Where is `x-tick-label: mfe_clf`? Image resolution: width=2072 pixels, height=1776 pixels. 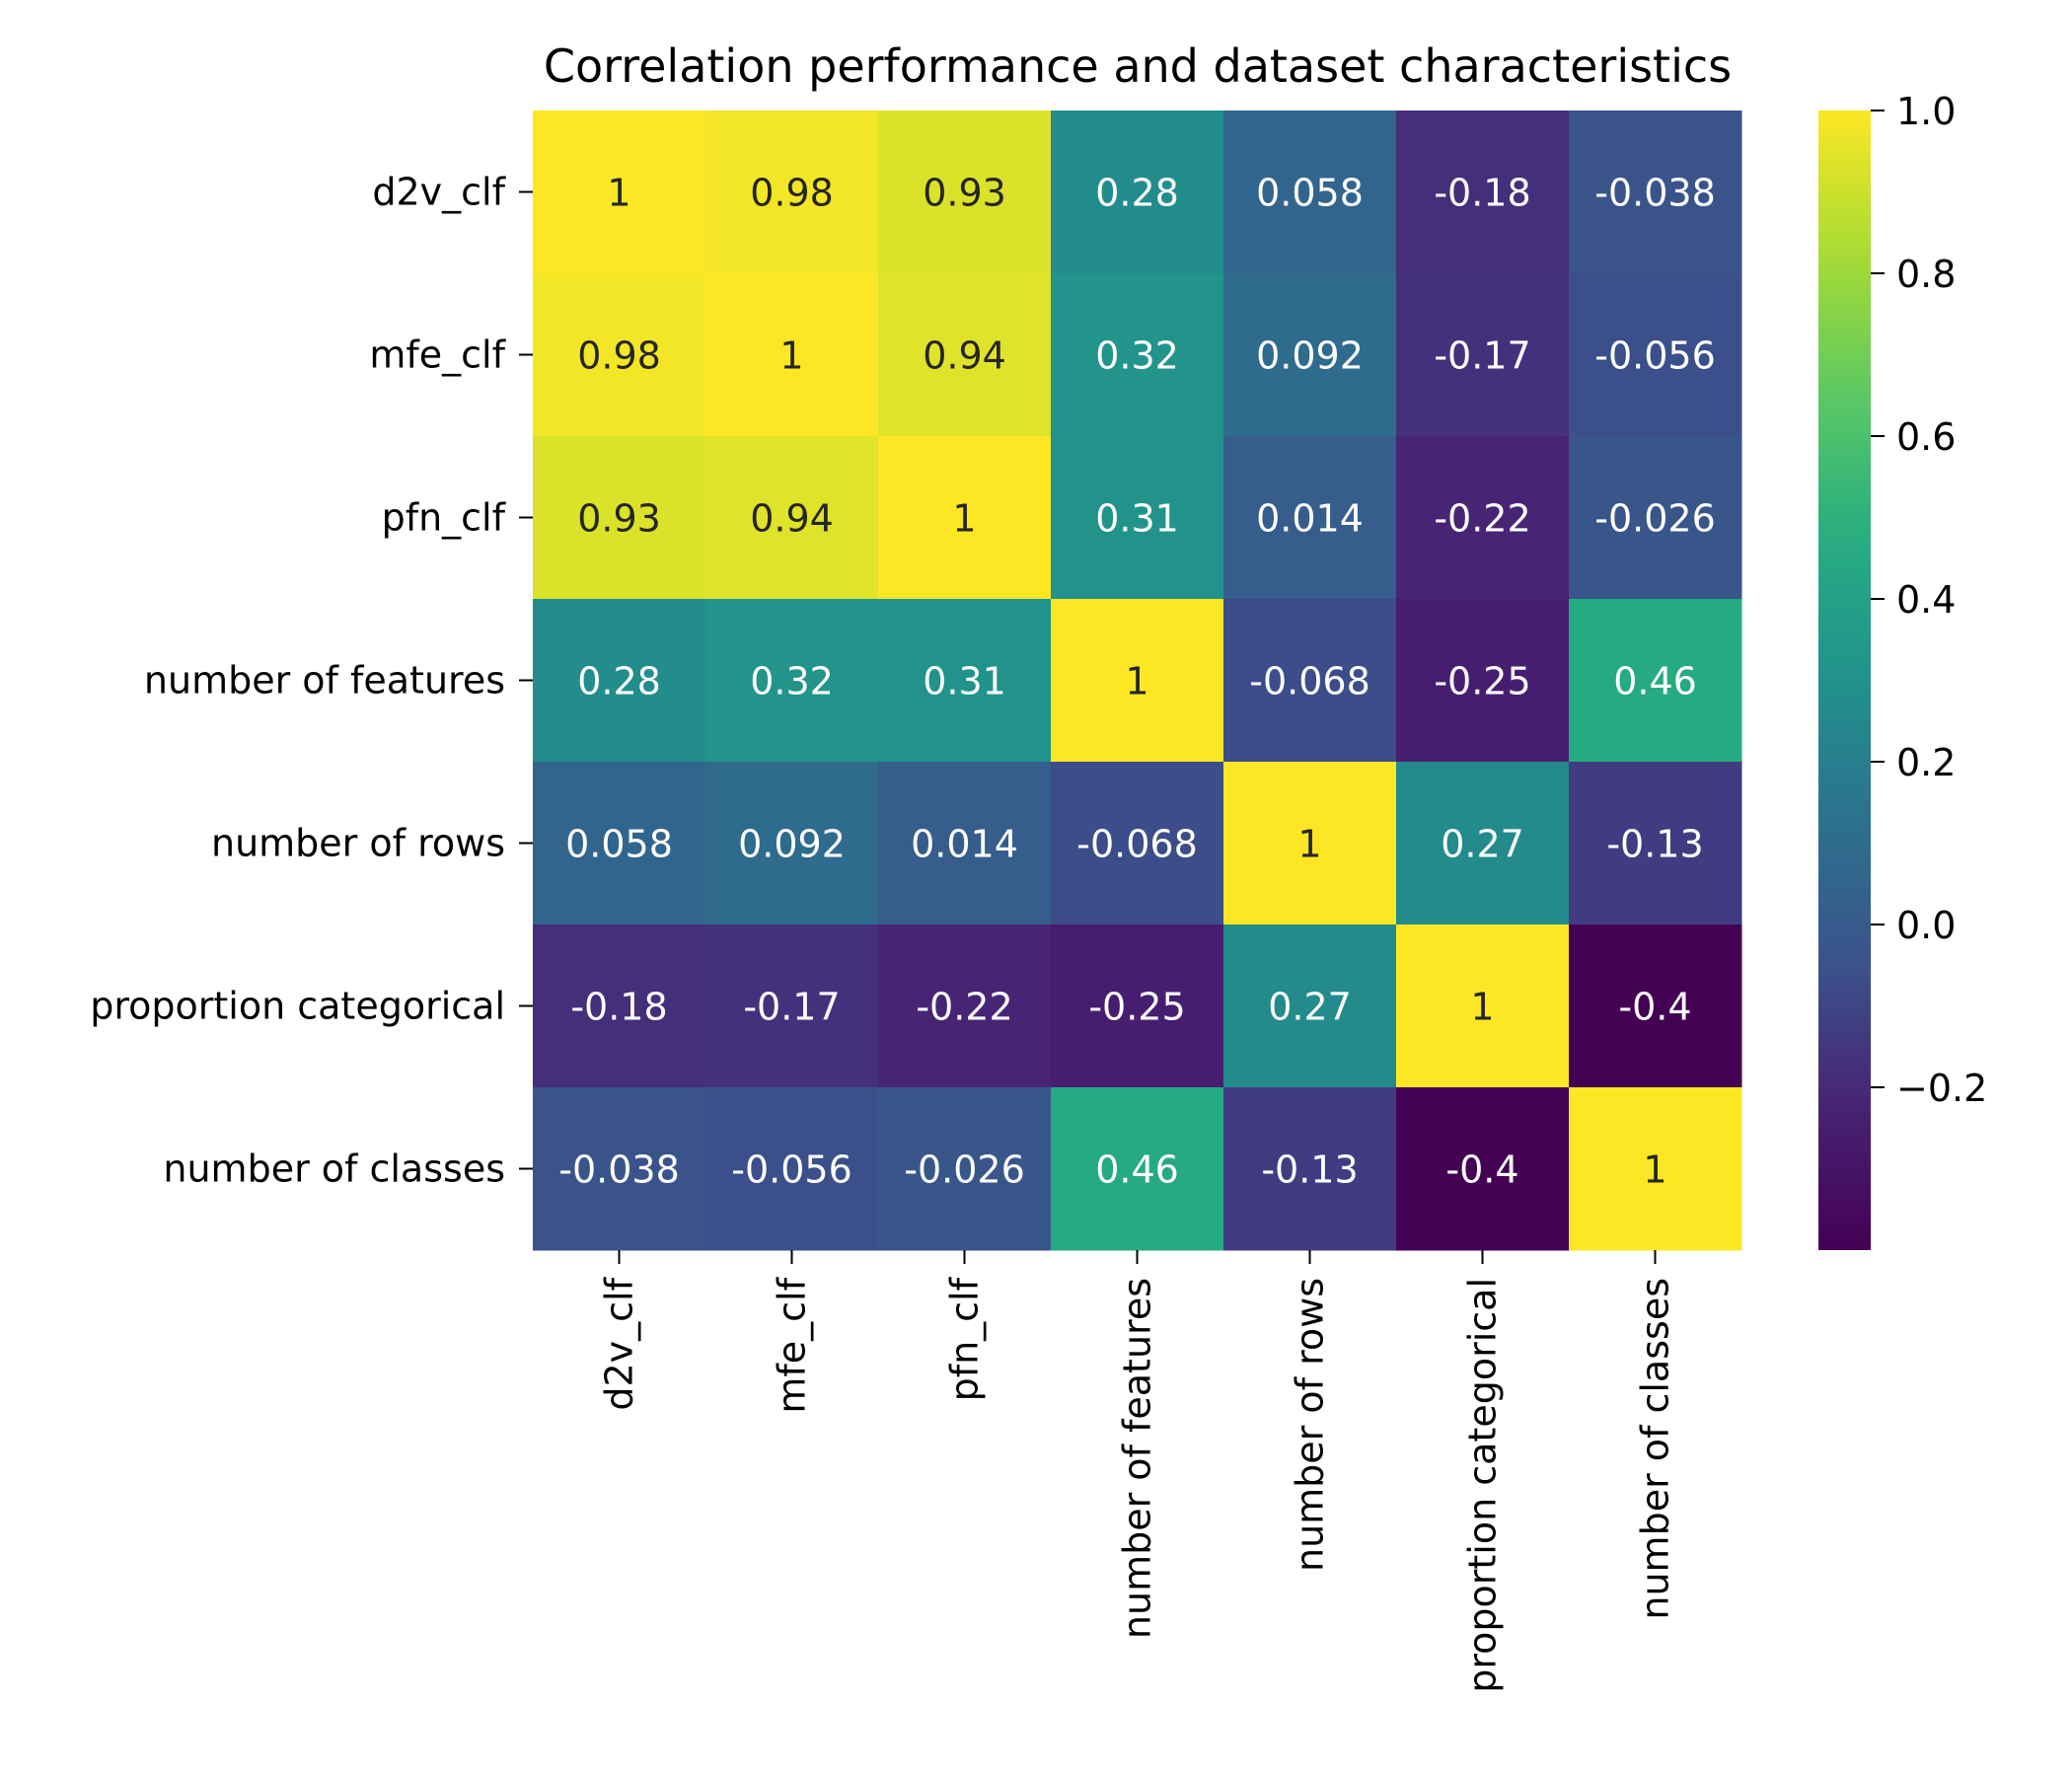
x-tick-label: mfe_clf is located at coordinates (792, 1344).